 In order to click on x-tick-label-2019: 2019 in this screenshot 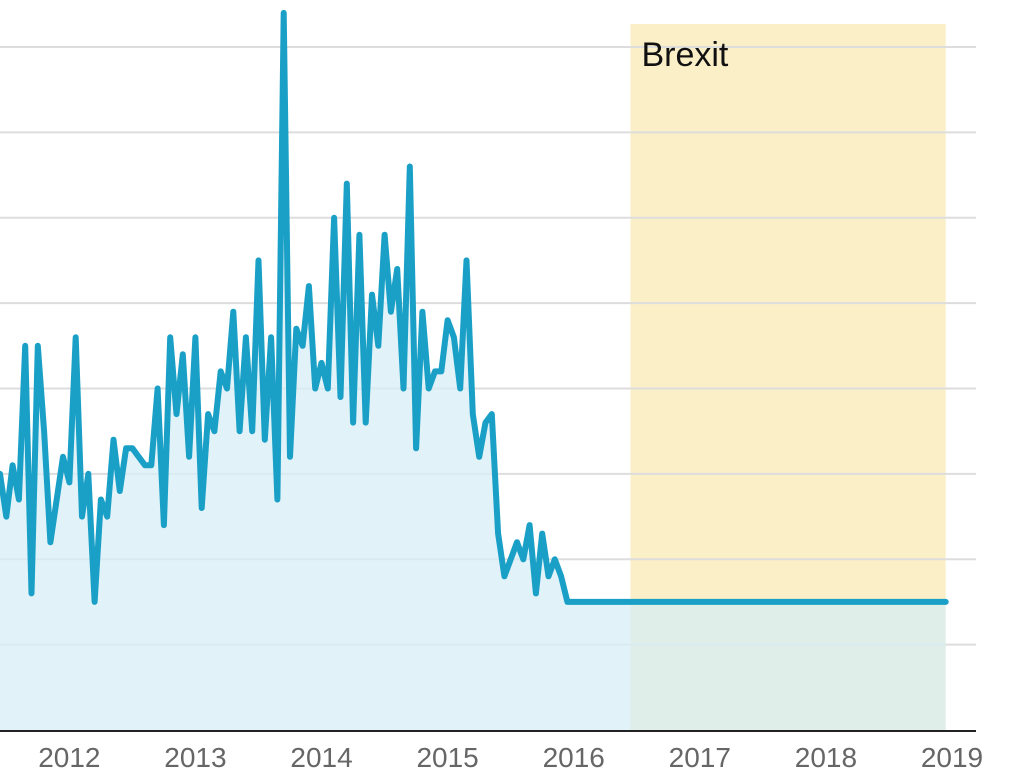, I will do `click(952, 755)`.